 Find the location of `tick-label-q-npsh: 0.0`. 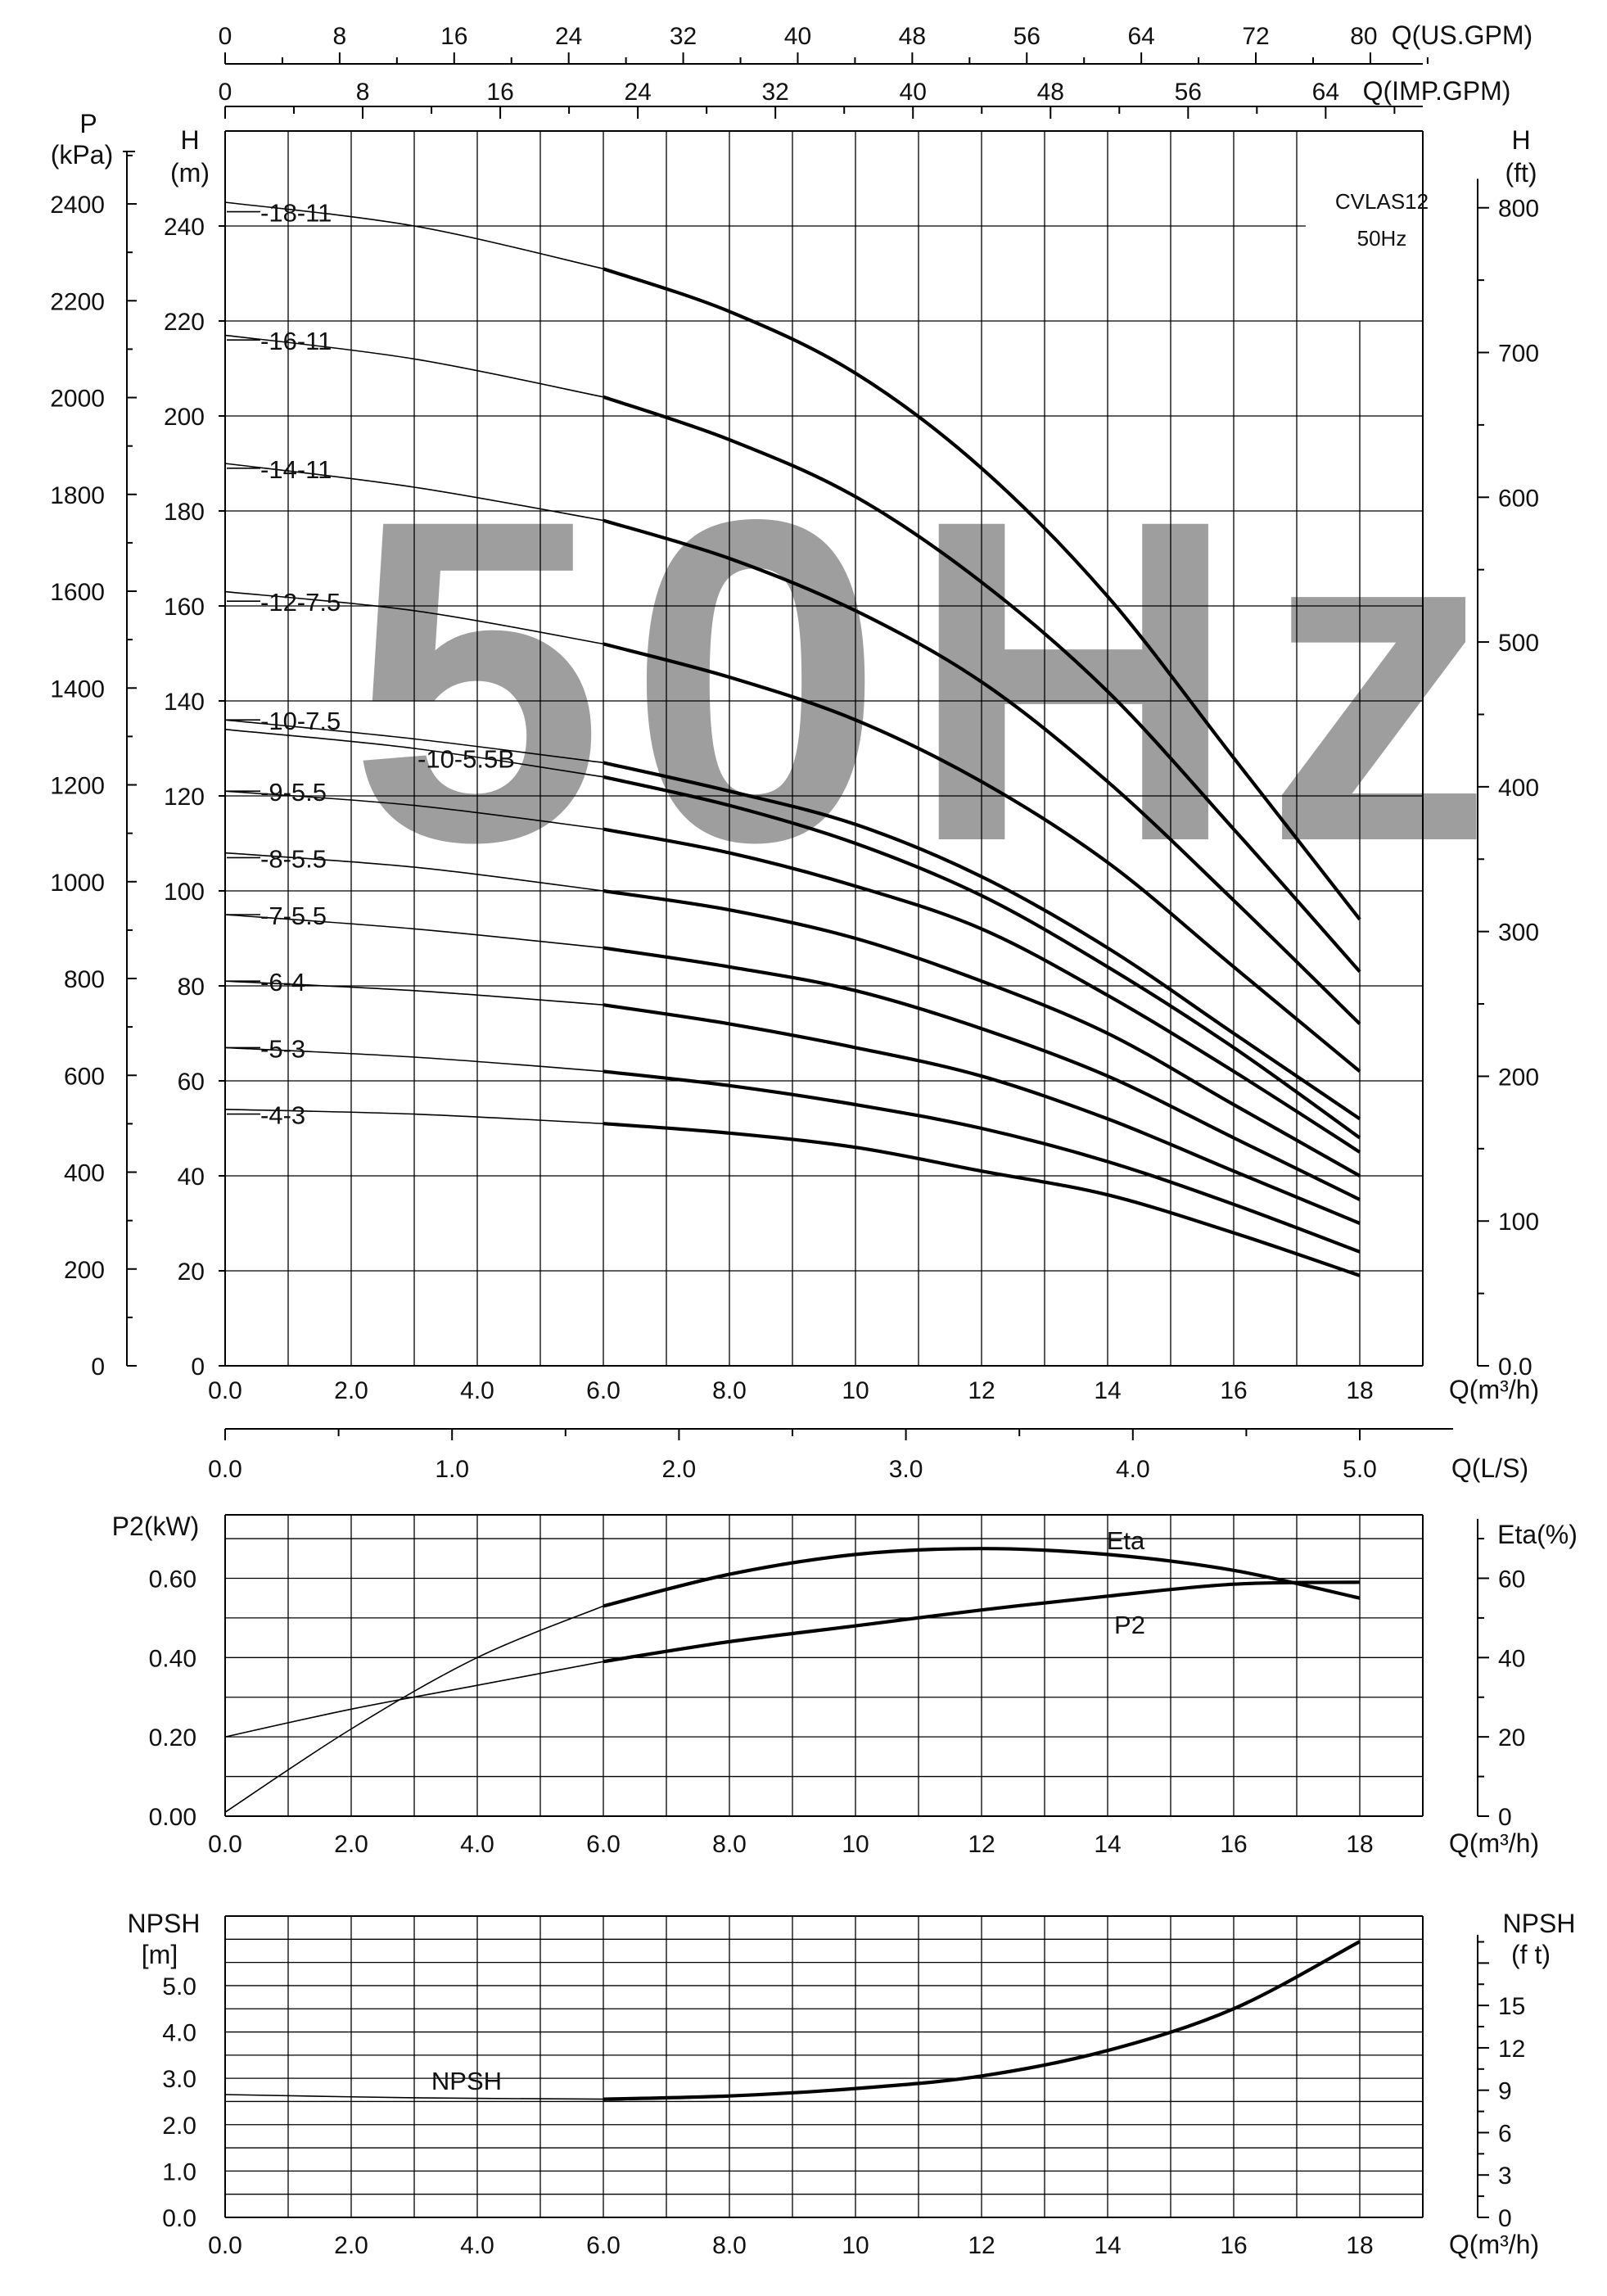

tick-label-q-npsh: 0.0 is located at coordinates (225, 2245).